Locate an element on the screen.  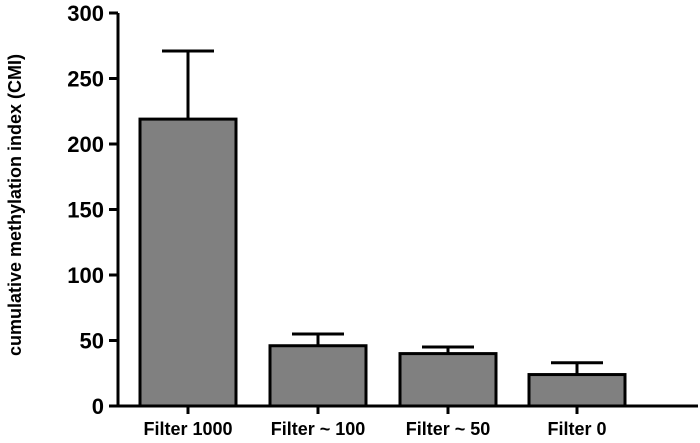
y-tick-label: 50 is located at coordinates (92, 341).